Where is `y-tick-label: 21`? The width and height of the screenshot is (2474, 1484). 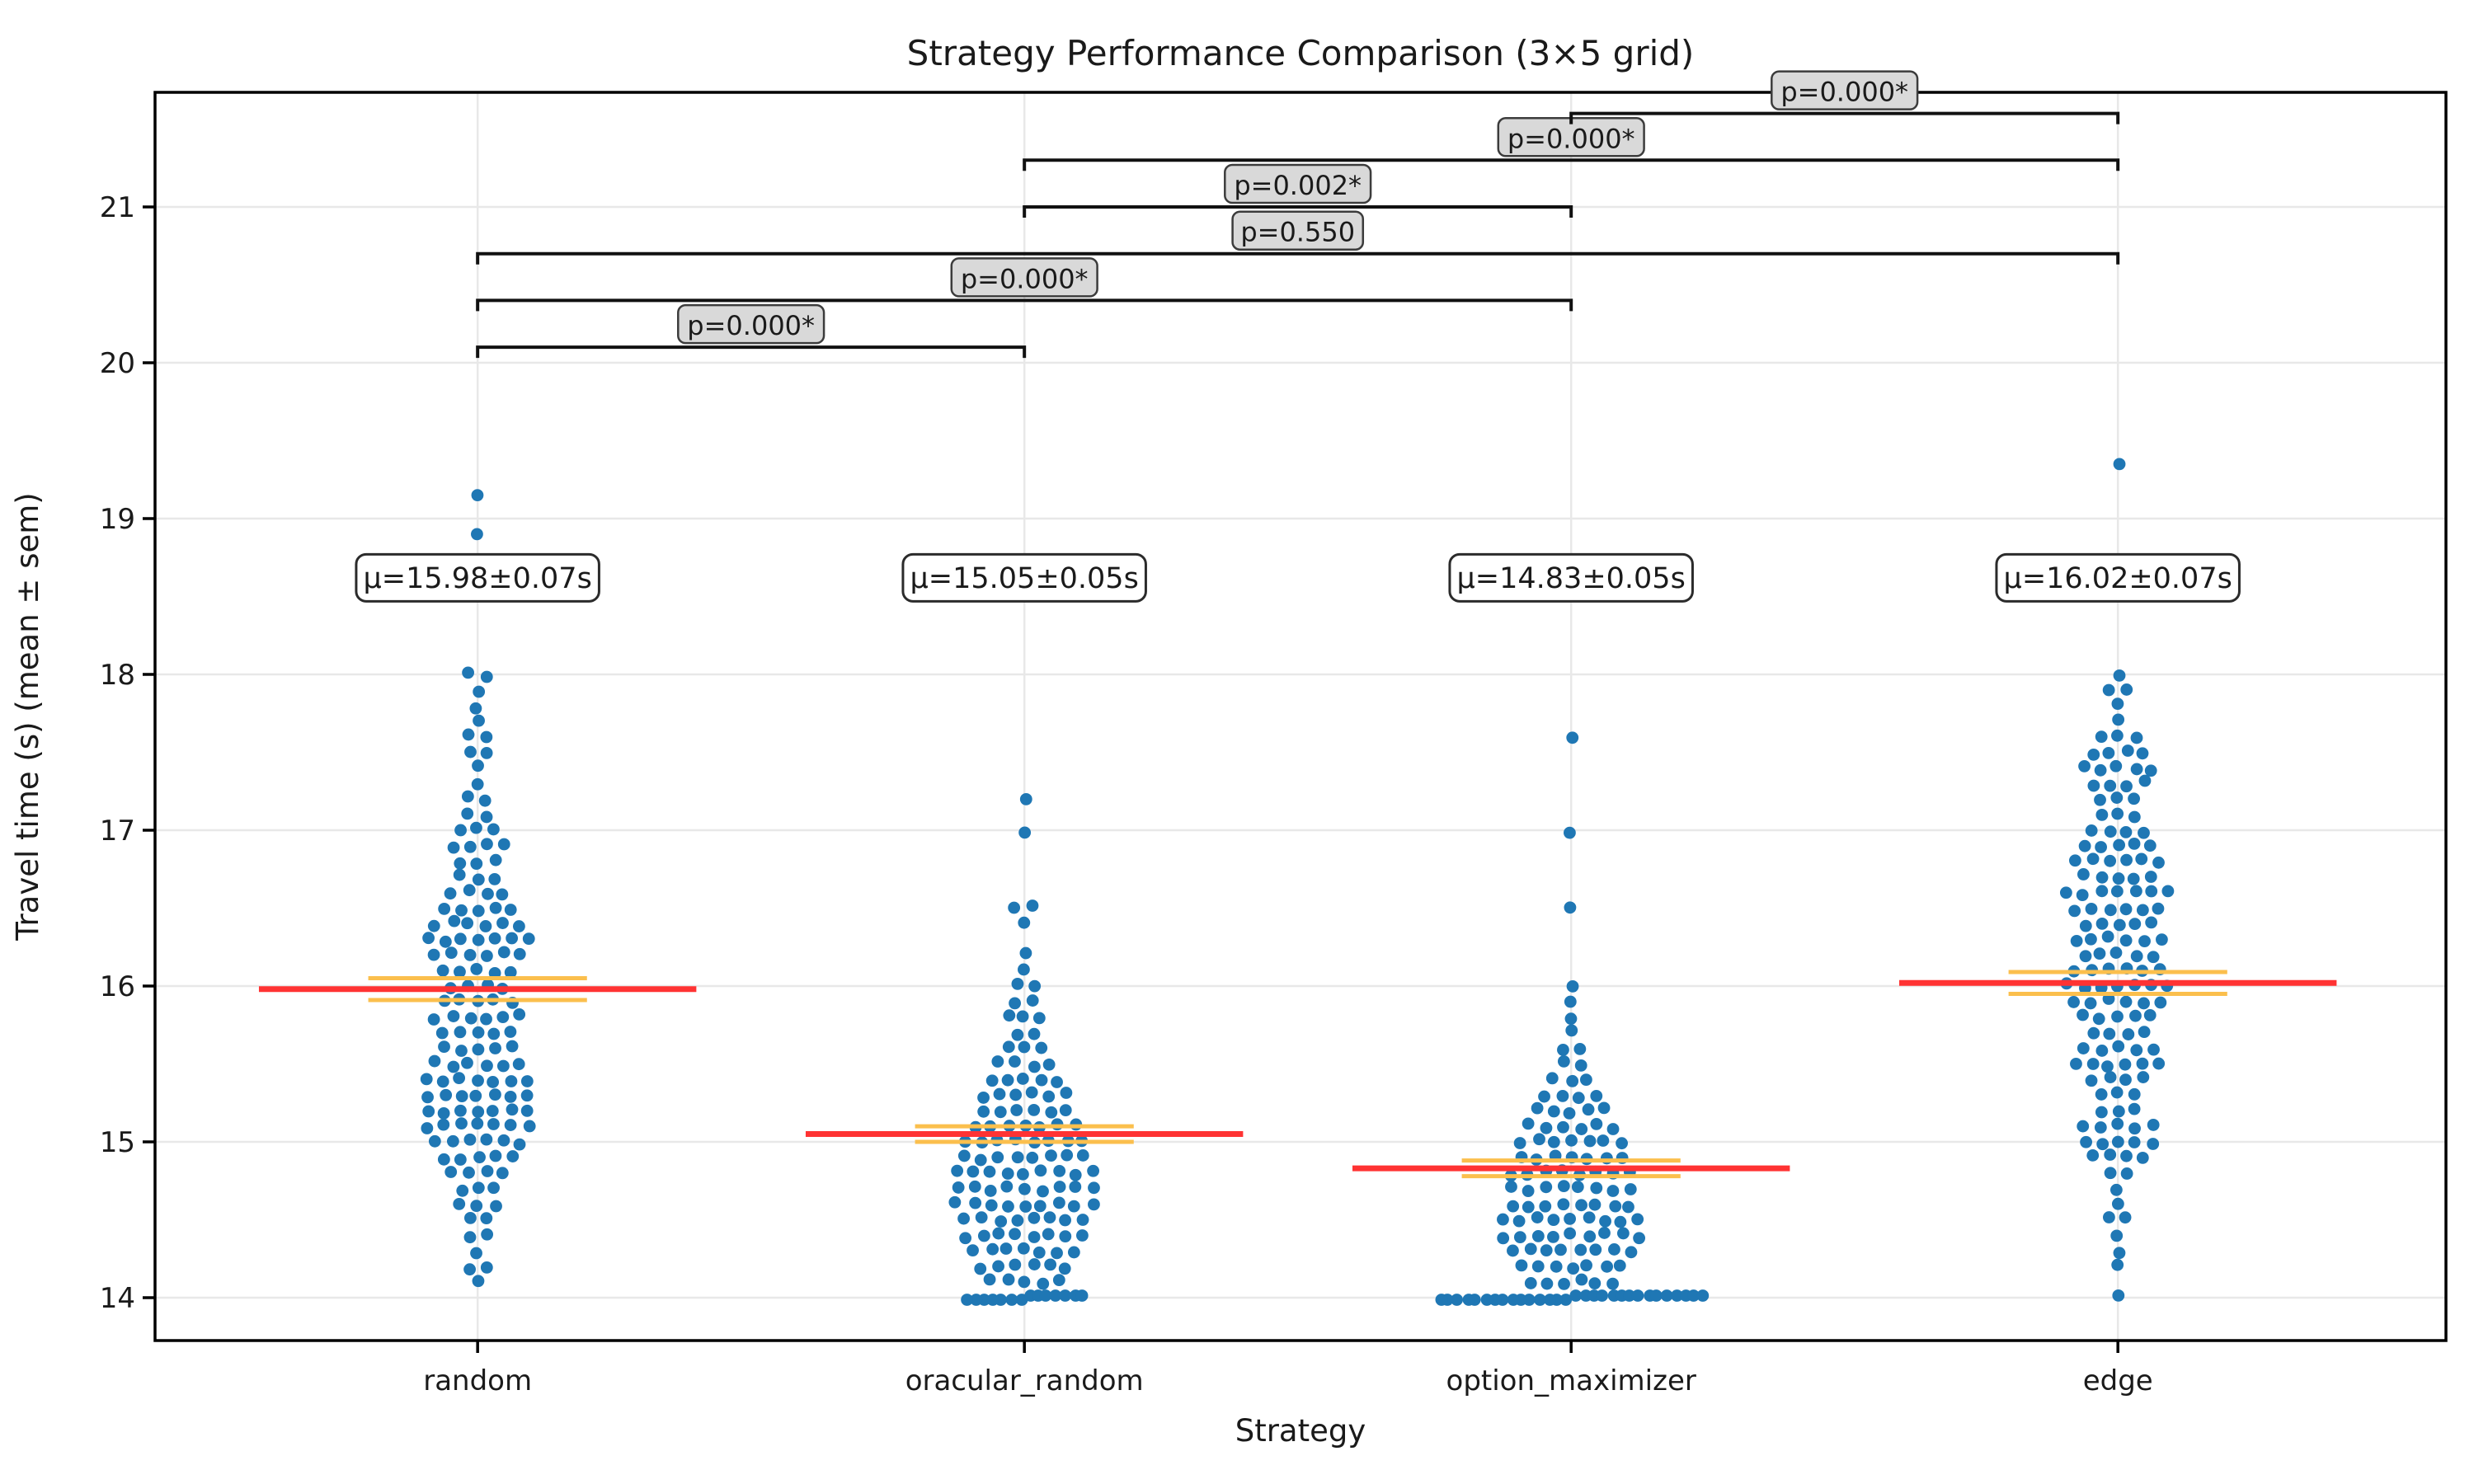
y-tick-label: 21 is located at coordinates (117, 207).